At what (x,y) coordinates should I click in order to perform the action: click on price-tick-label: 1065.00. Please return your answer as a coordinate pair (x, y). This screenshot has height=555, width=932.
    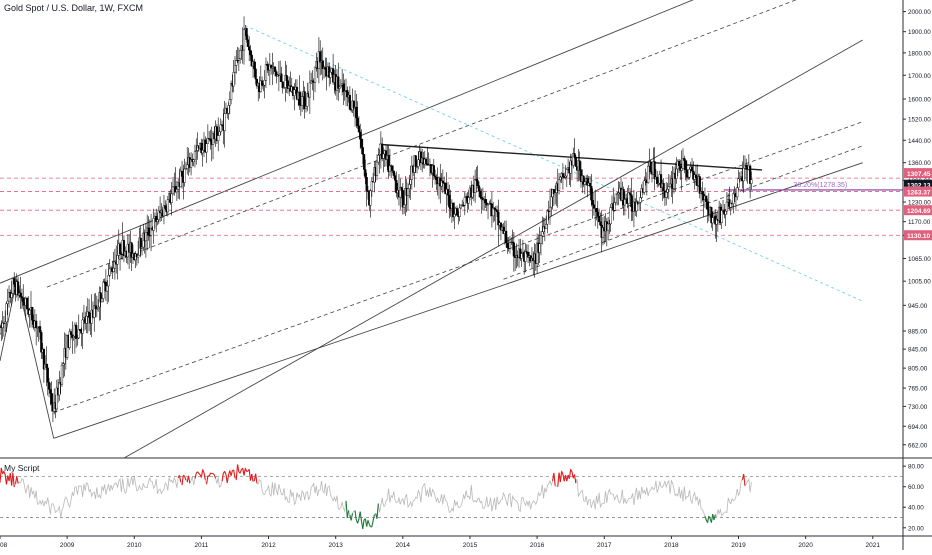
    Looking at the image, I should click on (919, 259).